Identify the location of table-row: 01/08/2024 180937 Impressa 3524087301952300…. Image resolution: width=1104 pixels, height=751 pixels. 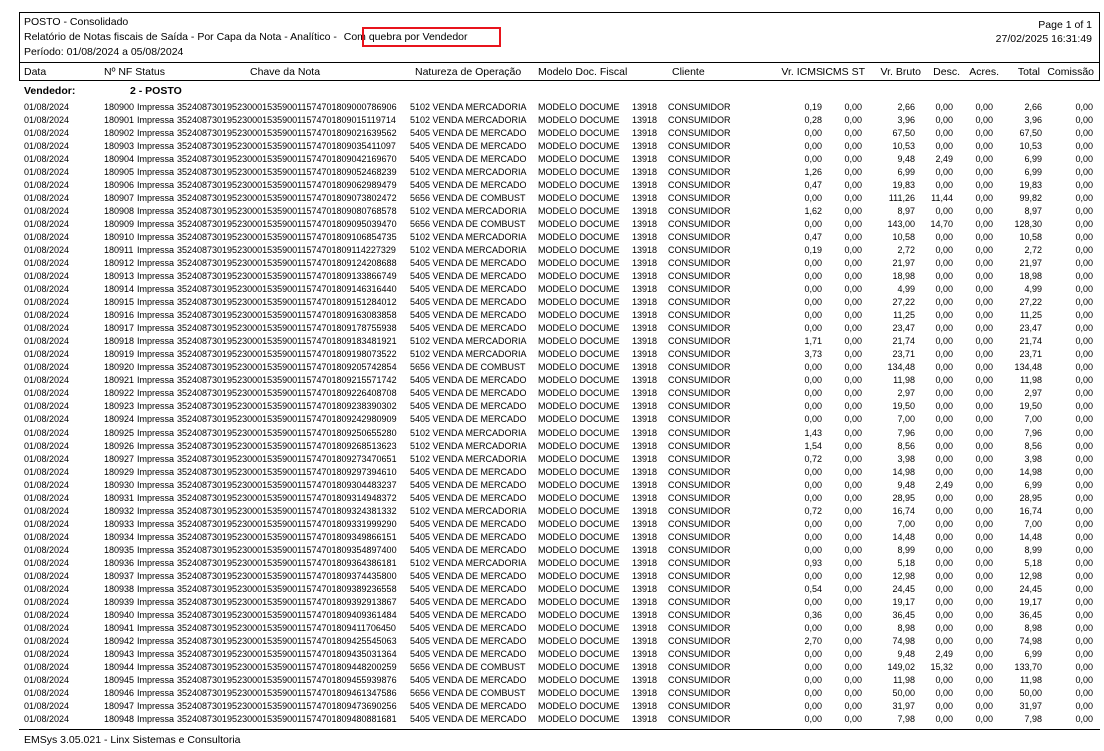
(552, 577).